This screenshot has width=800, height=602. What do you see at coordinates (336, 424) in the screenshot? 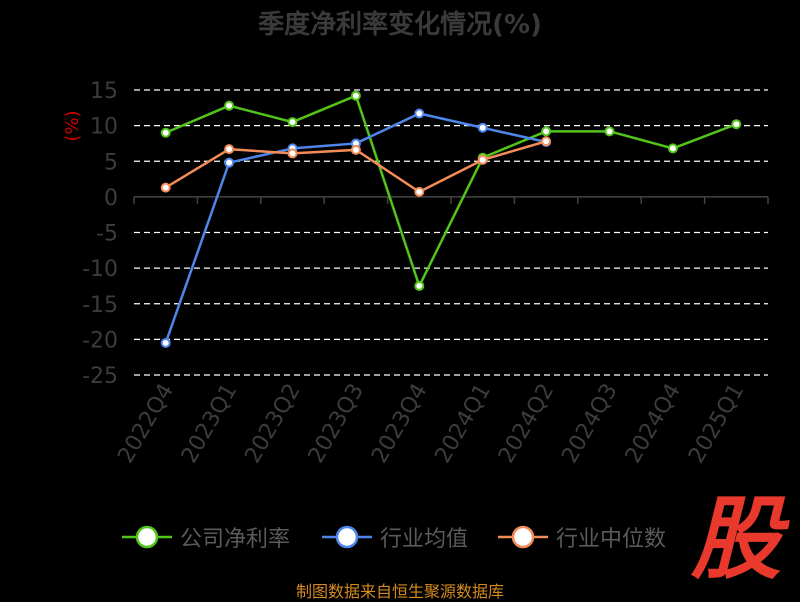
I see `x-tick-label: 2023Q3` at bounding box center [336, 424].